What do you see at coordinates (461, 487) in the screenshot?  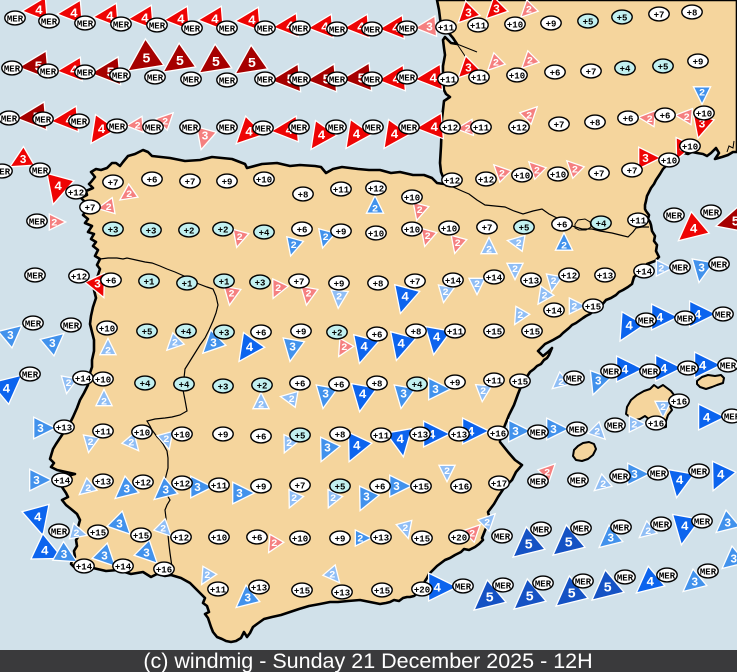 I see `svg-text: +16` at bounding box center [461, 487].